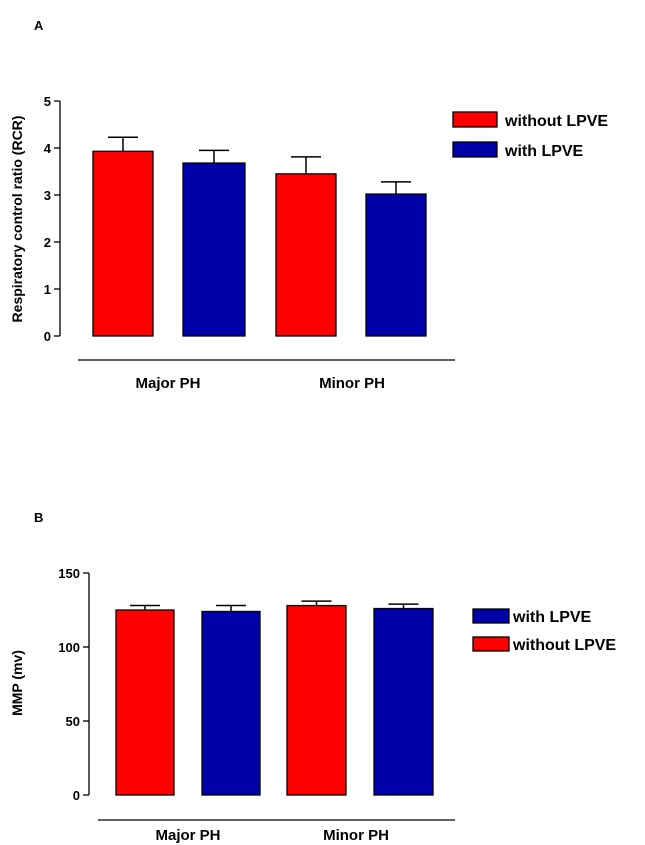 This screenshot has height=845, width=645. Describe the element at coordinates (69, 573) in the screenshot. I see `y-tick-label: 150` at that location.